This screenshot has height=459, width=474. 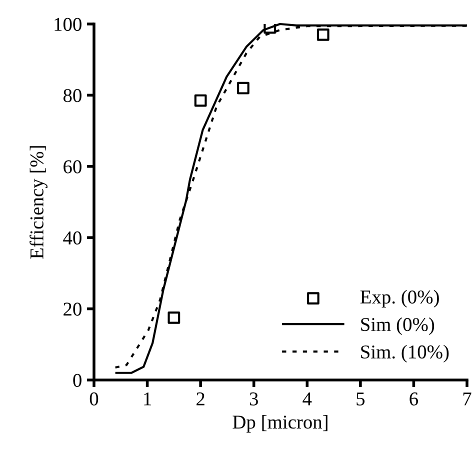 I want to click on legend-label: Sim (0%), so click(x=397, y=326).